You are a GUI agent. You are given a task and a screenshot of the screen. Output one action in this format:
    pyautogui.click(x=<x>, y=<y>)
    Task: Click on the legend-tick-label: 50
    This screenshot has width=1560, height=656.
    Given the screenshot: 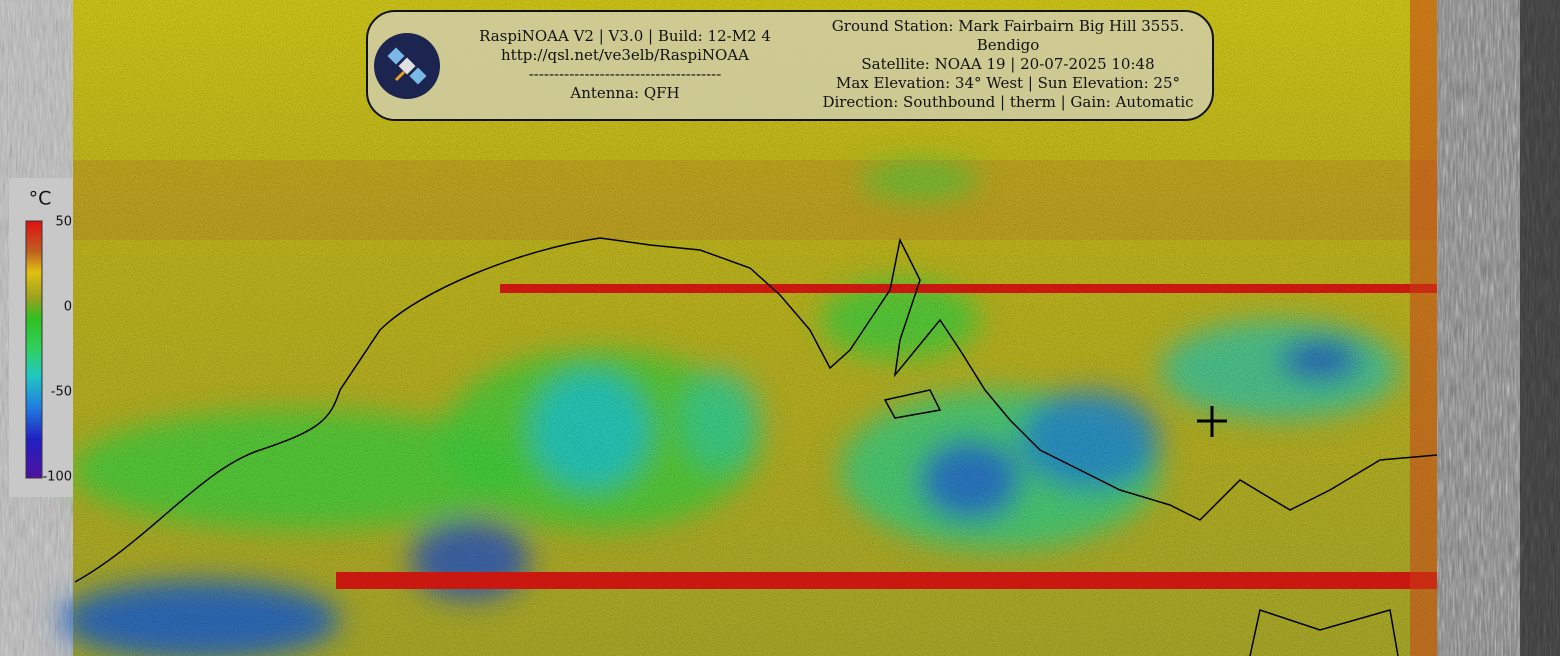 What is the action you would take?
    pyautogui.click(x=63, y=222)
    